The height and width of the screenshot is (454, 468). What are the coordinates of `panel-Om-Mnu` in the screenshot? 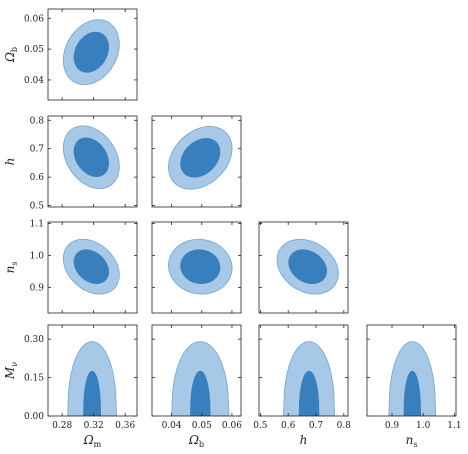 It's located at (92, 370).